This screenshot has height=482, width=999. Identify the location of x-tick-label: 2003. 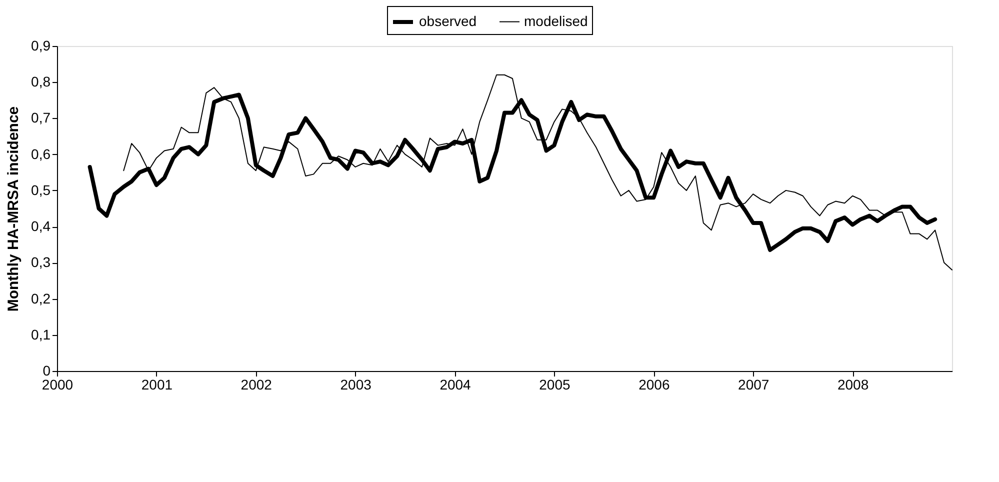
(356, 384).